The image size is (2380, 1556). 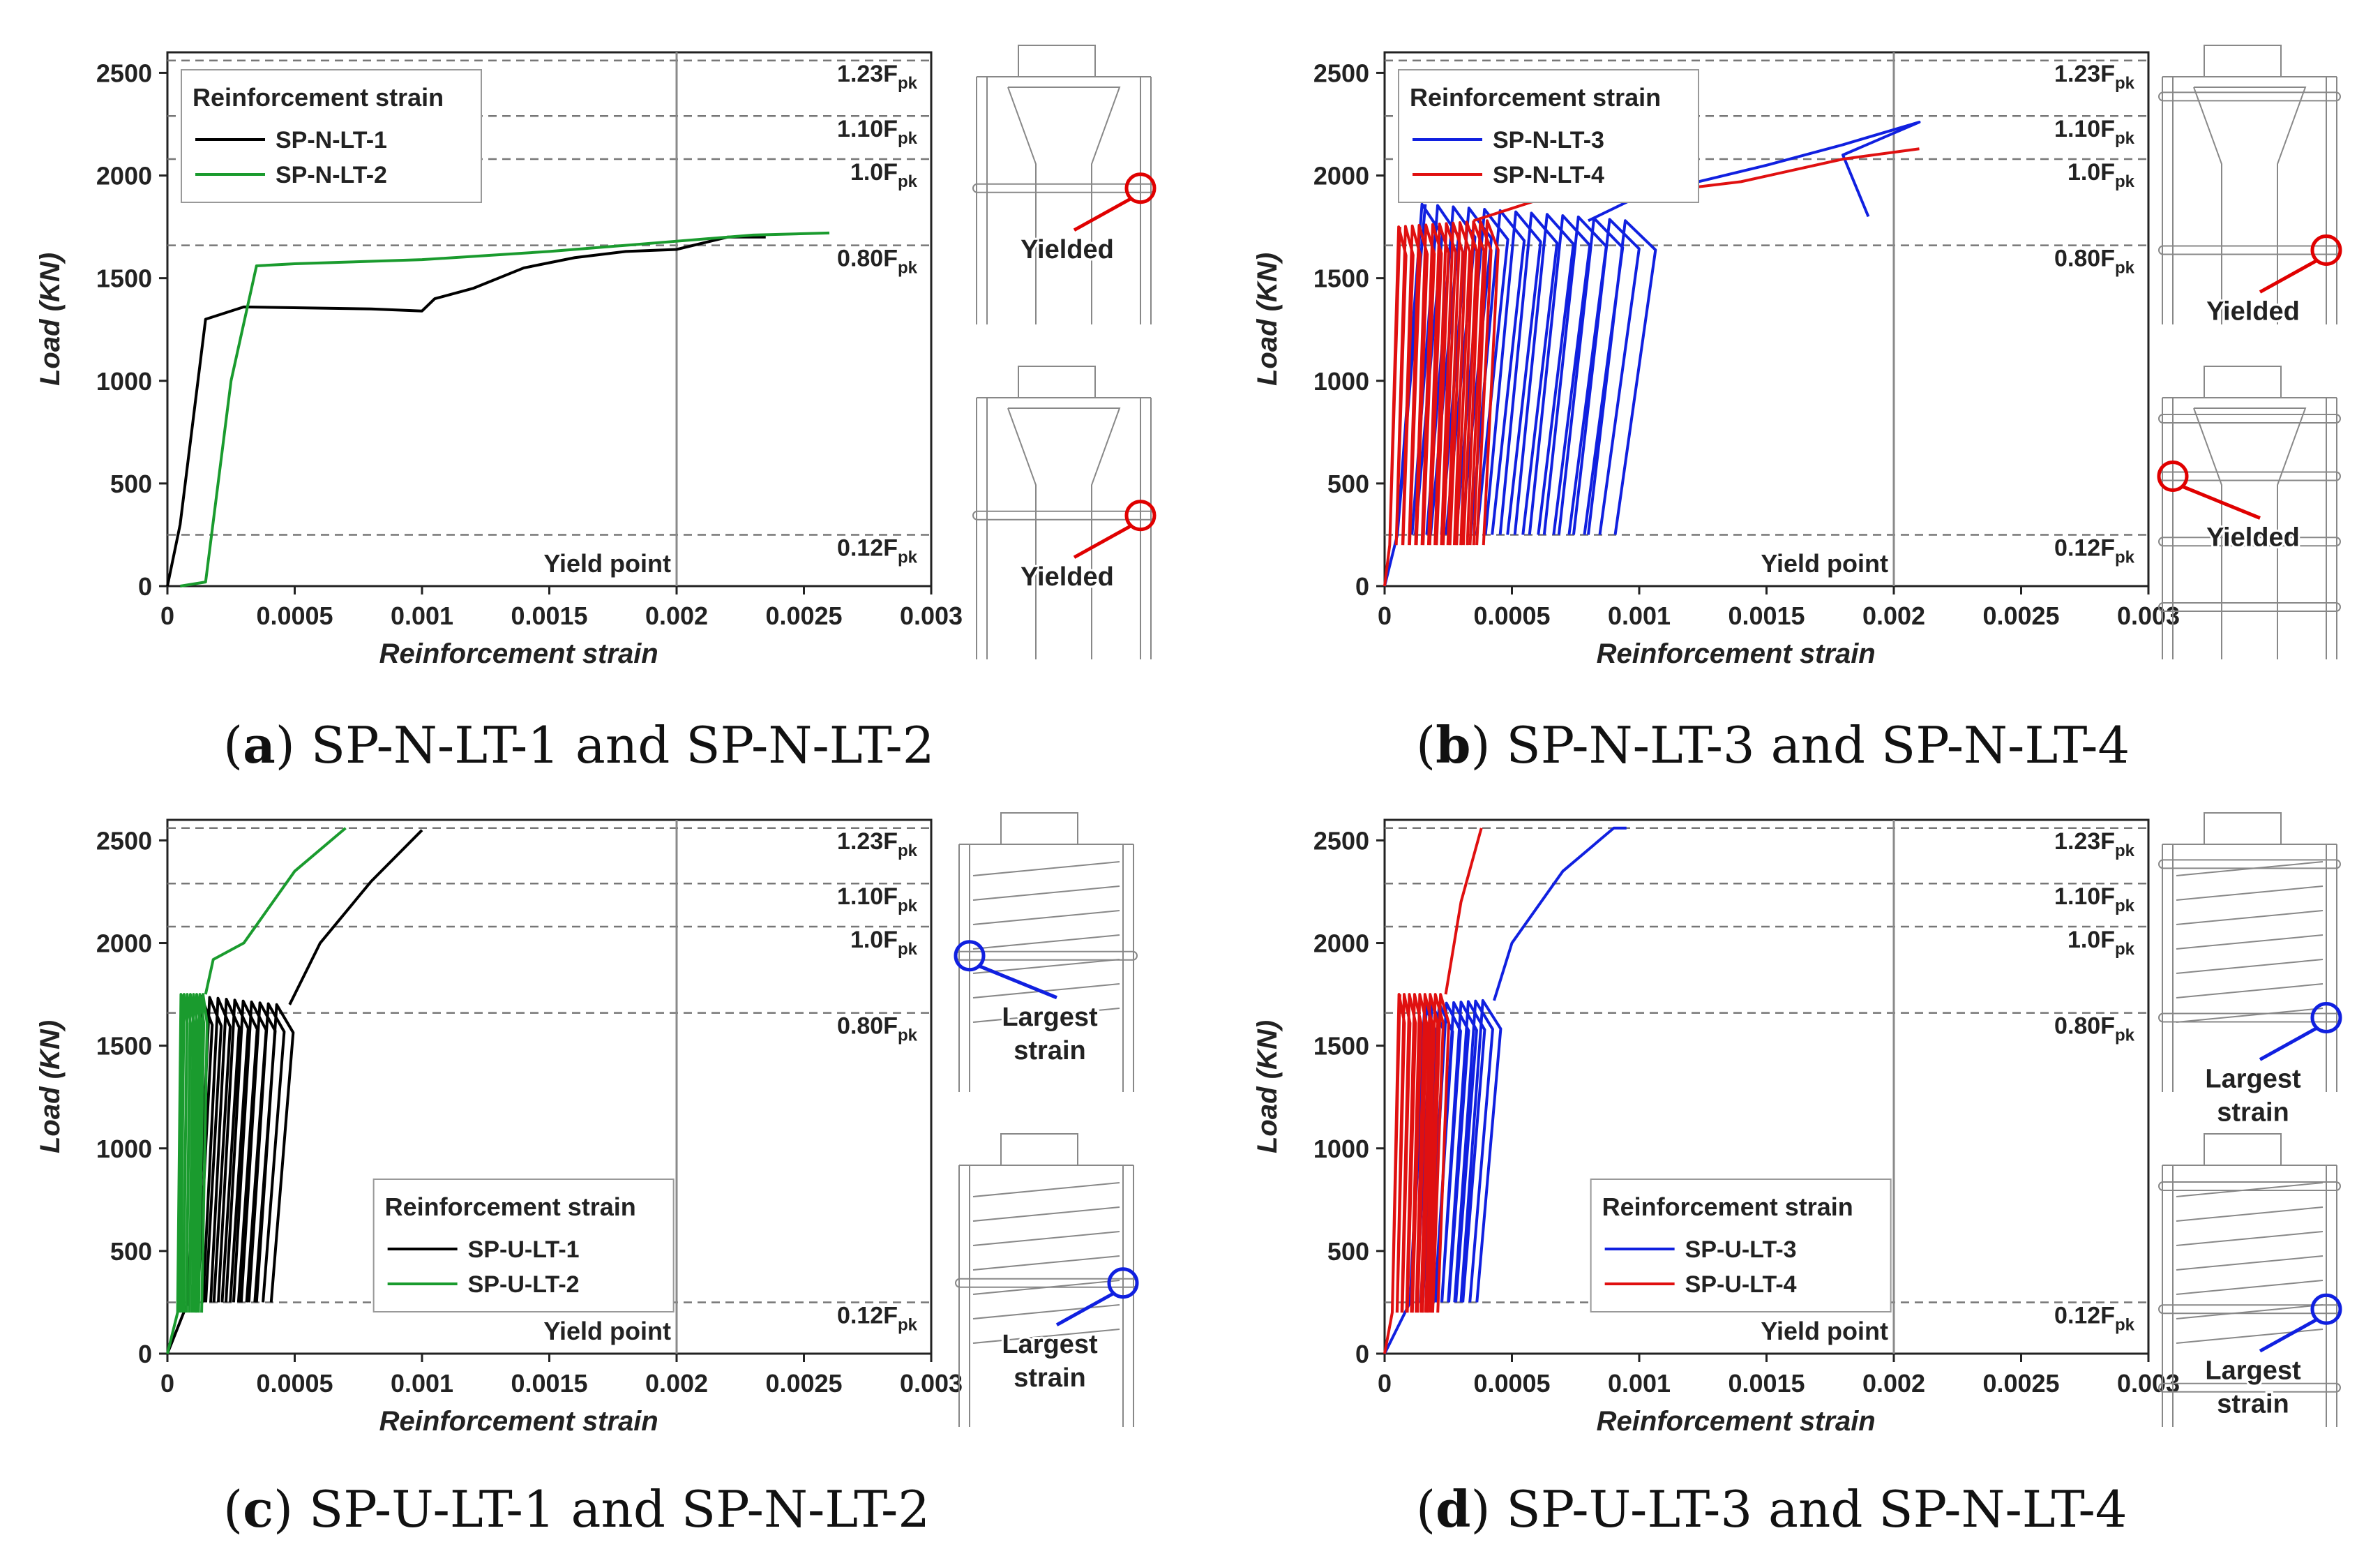 I want to click on caption-text: SP-U-LT-1 and SP-N-LT-2, so click(x=619, y=1509).